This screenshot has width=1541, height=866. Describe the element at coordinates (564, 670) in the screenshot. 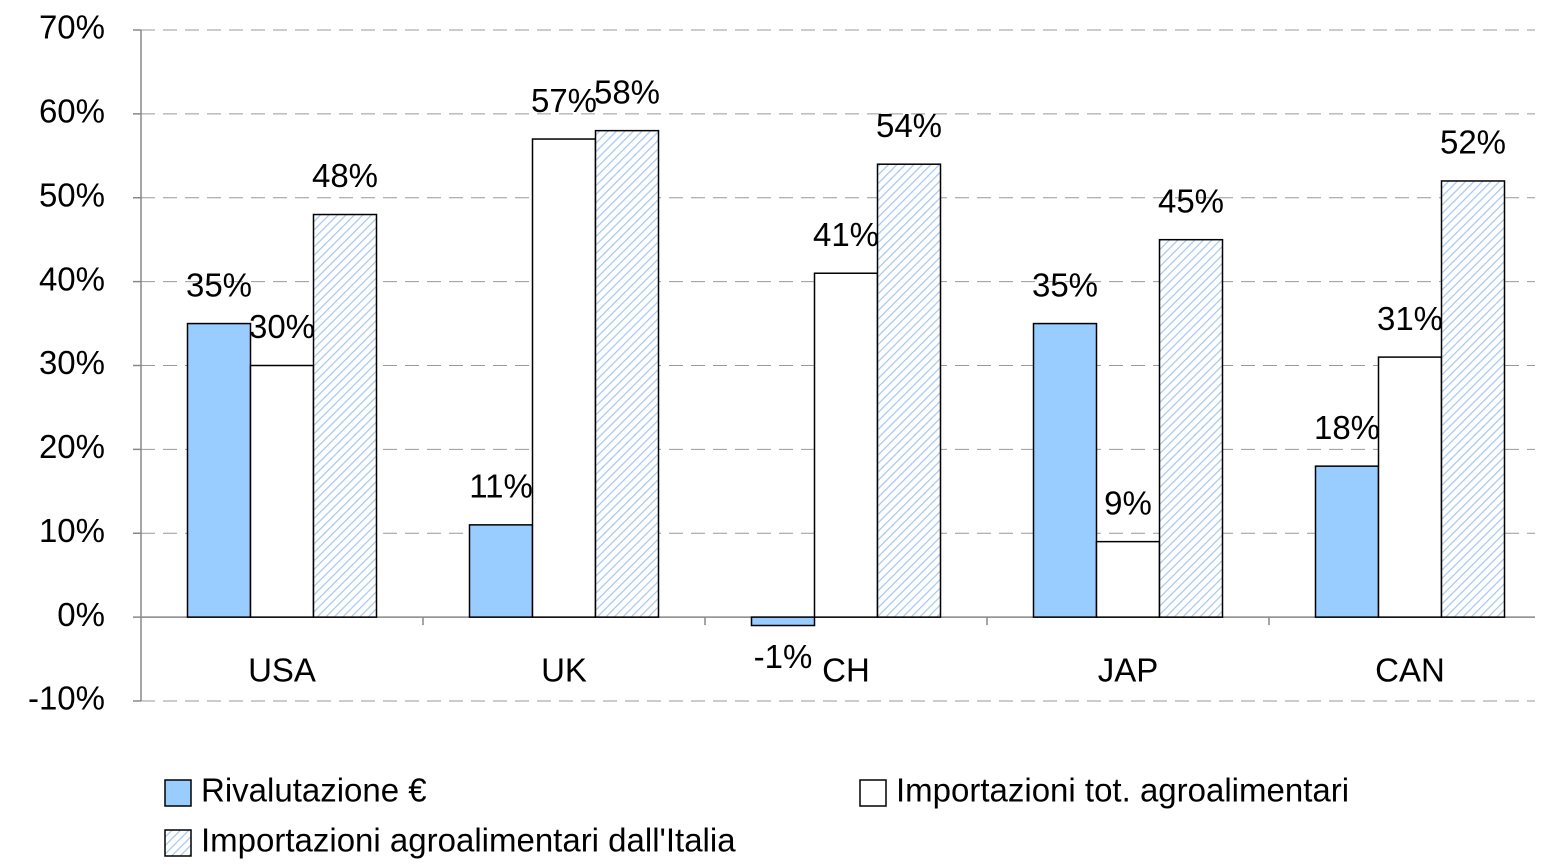

I see `x-tick-label: UK` at that location.